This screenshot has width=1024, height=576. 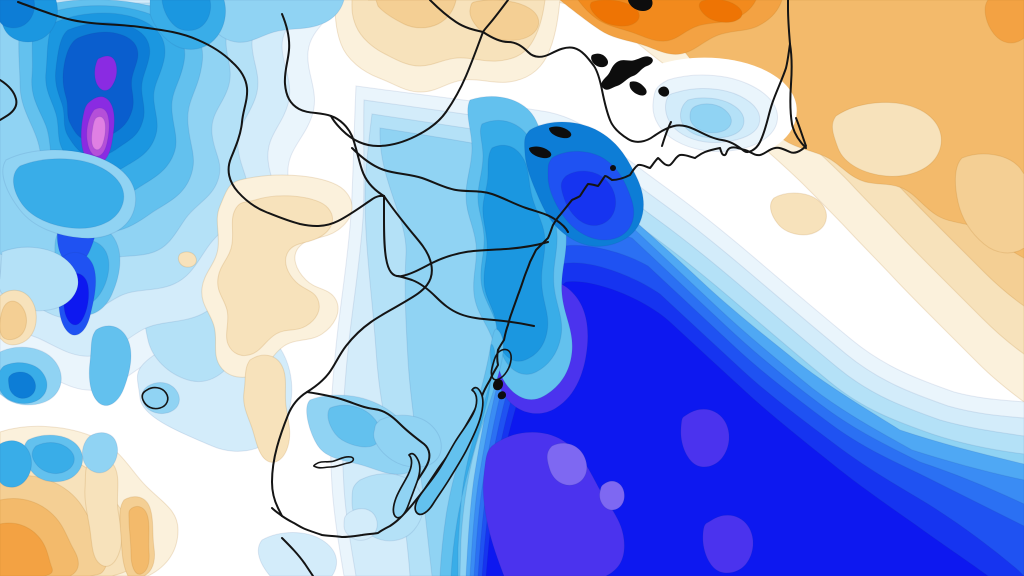 I want to click on interior-cold-pockets, so click(x=374, y=468).